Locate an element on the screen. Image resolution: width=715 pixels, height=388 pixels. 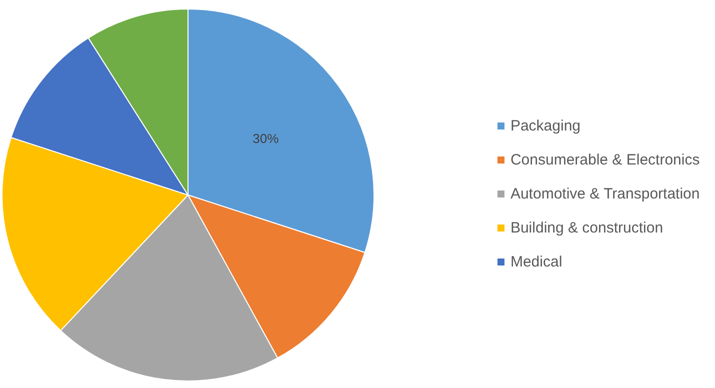
legend-label: Consumerable & Electronics is located at coordinates (605, 160).